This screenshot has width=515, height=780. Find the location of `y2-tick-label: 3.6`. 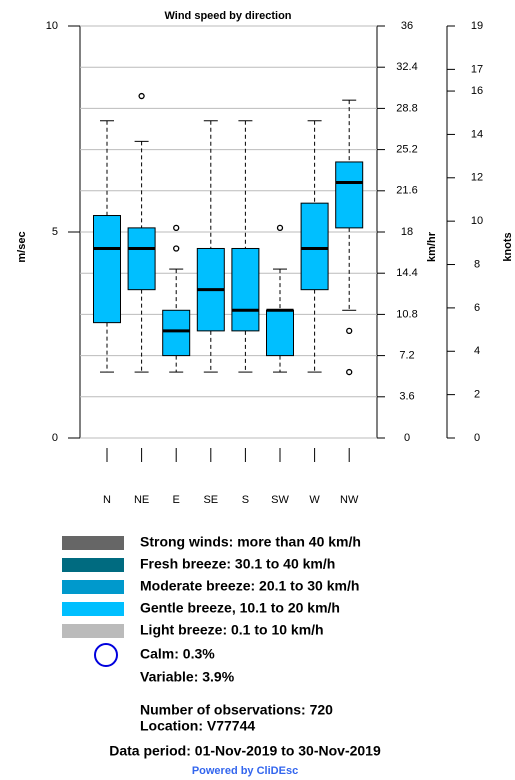

y2-tick-label: 3.6 is located at coordinates (406, 397).